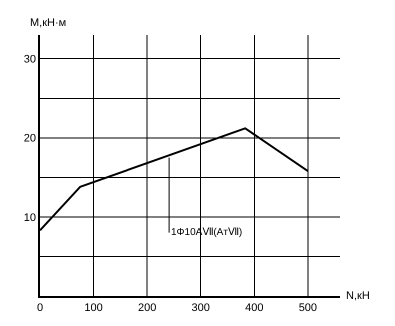  What do you see at coordinates (93, 308) in the screenshot?
I see `x-tick-label: 100` at bounding box center [93, 308].